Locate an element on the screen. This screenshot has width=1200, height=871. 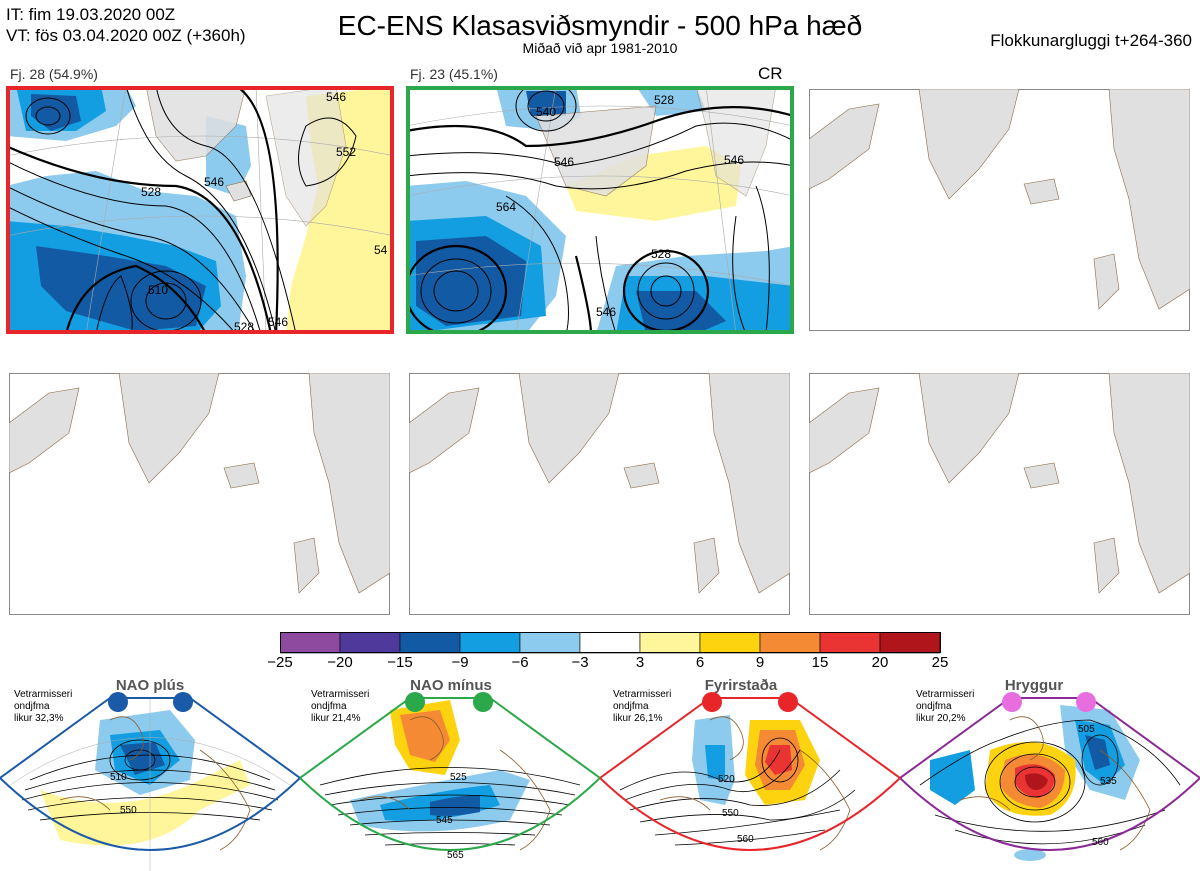
init-time: IT: fim 19.03.2020 00Z is located at coordinates (91, 14).